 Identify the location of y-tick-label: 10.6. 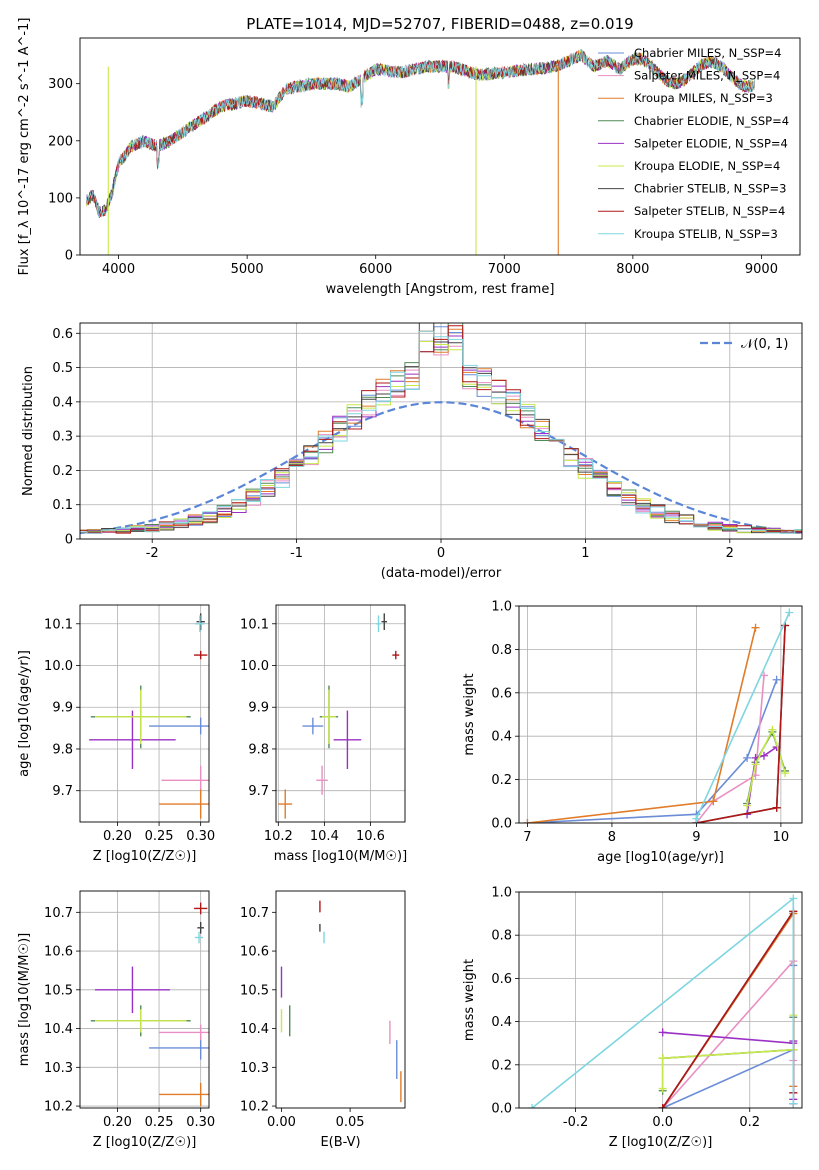
(254, 952).